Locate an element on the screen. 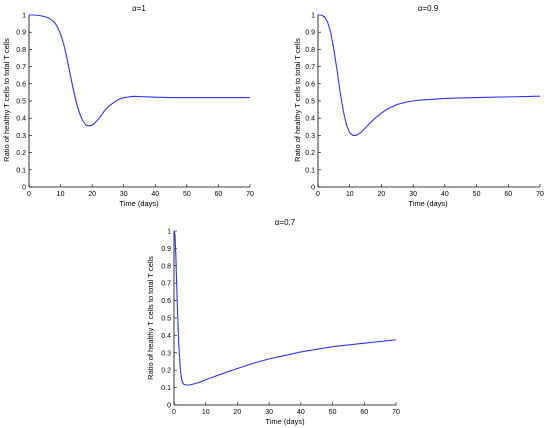  chart-title: α=1 is located at coordinates (139, 8).